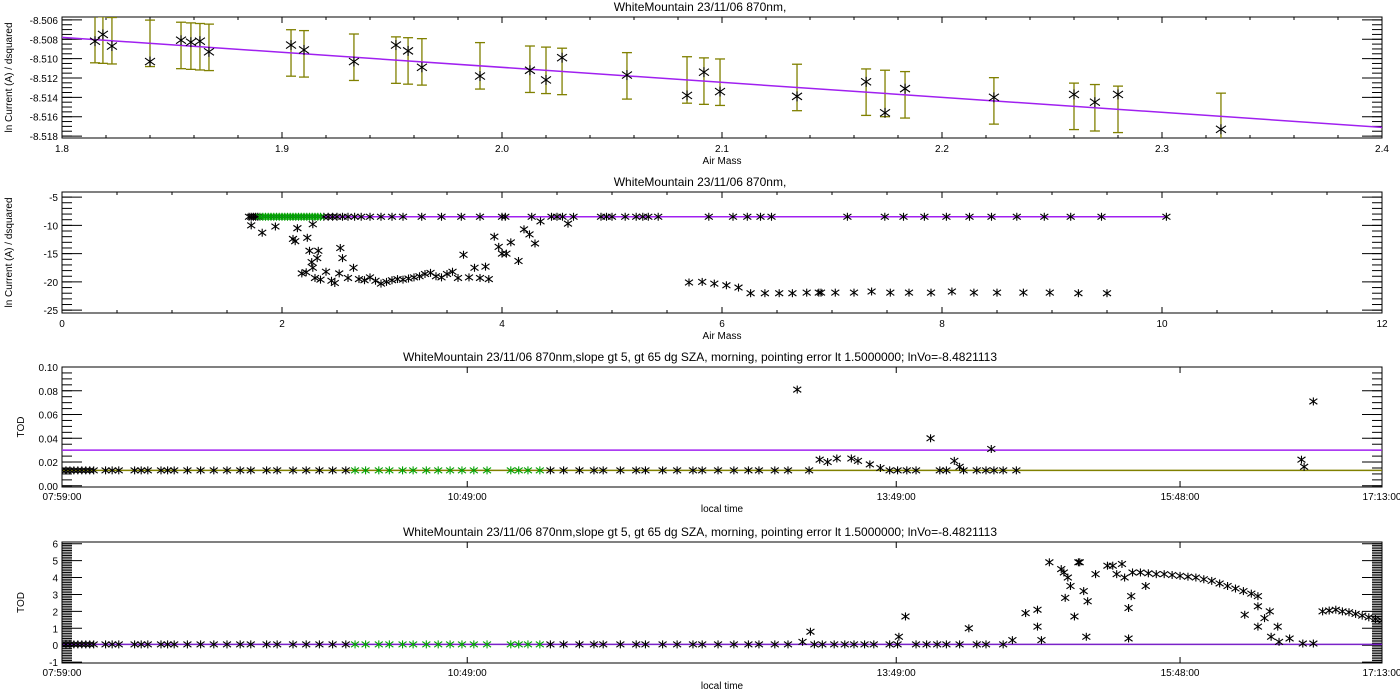  I want to click on y-tick-label: 3, so click(55, 595).